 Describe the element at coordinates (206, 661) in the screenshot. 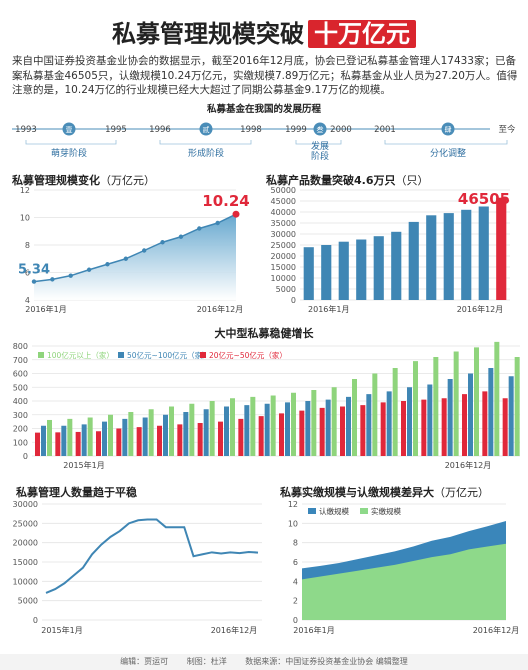

I see `footer-designer: 制图：杜洋` at that location.